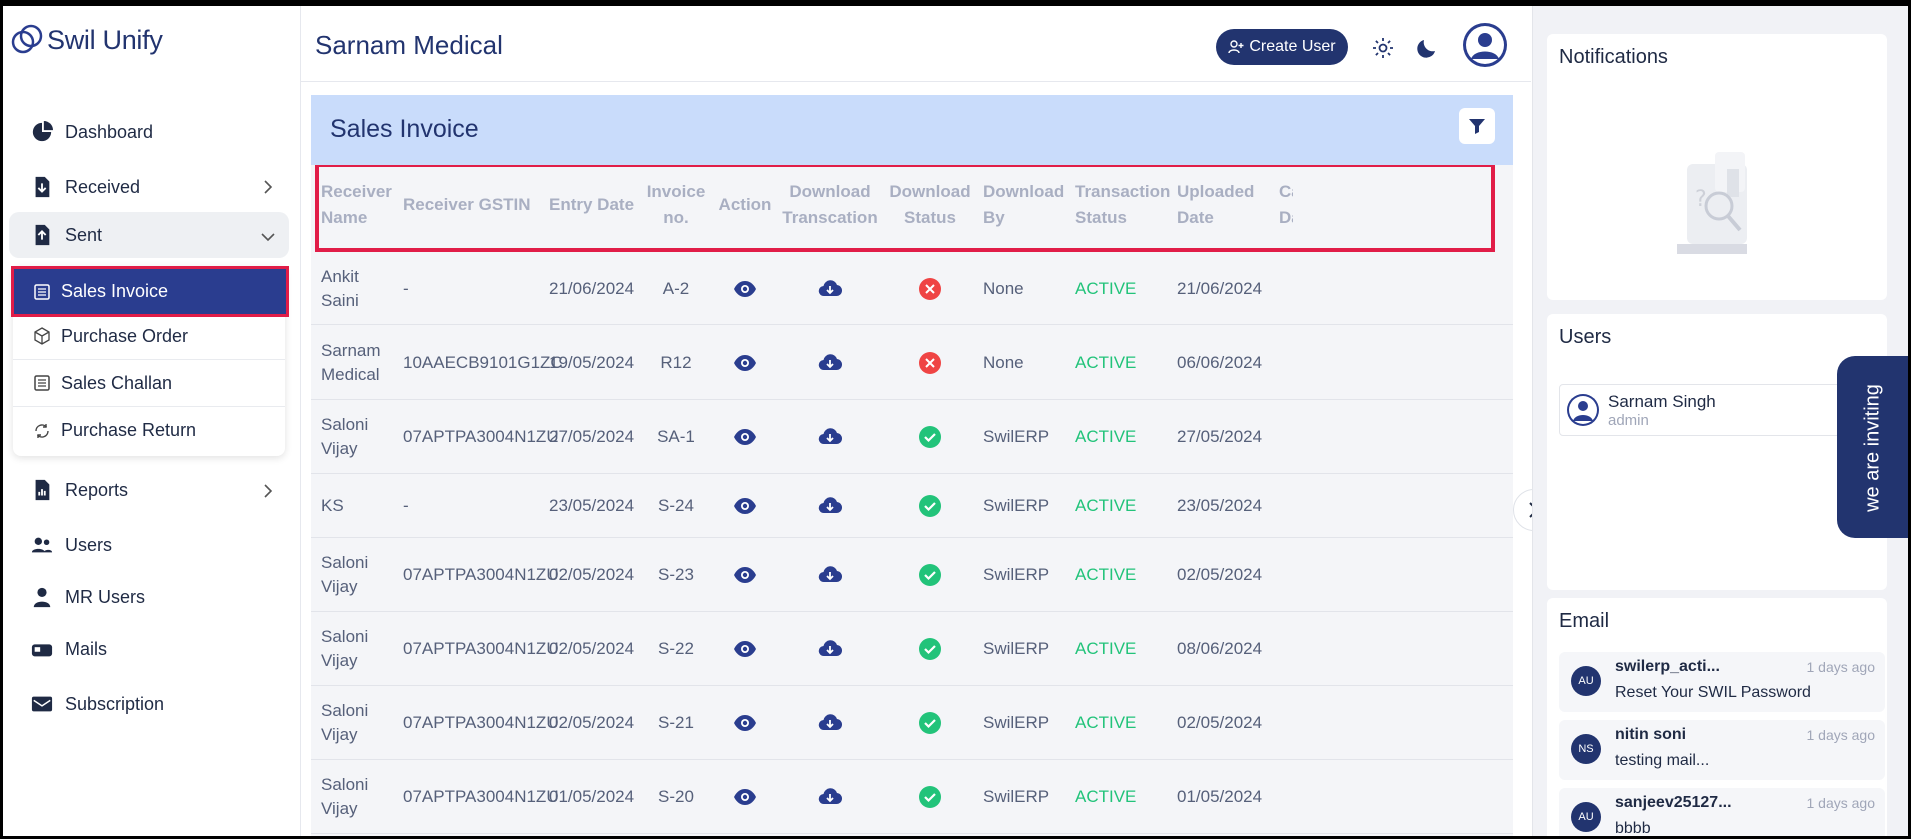  What do you see at coordinates (467, 204) in the screenshot?
I see `column-header: Receiver GSTIN` at bounding box center [467, 204].